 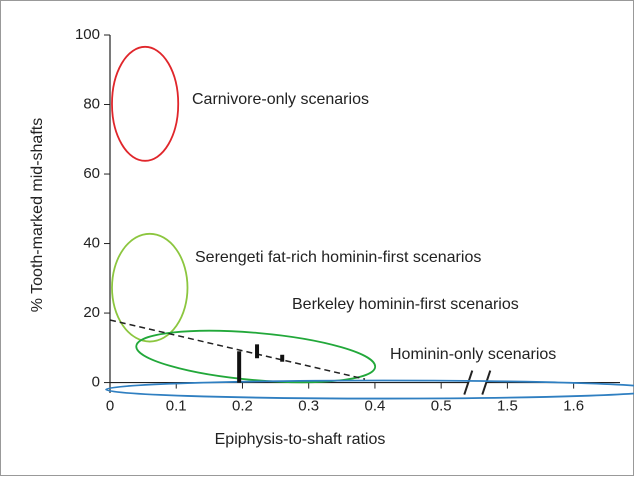 What do you see at coordinates (300, 439) in the screenshot?
I see `x-axis-label: Epiphysis-to-shaft ratios` at bounding box center [300, 439].